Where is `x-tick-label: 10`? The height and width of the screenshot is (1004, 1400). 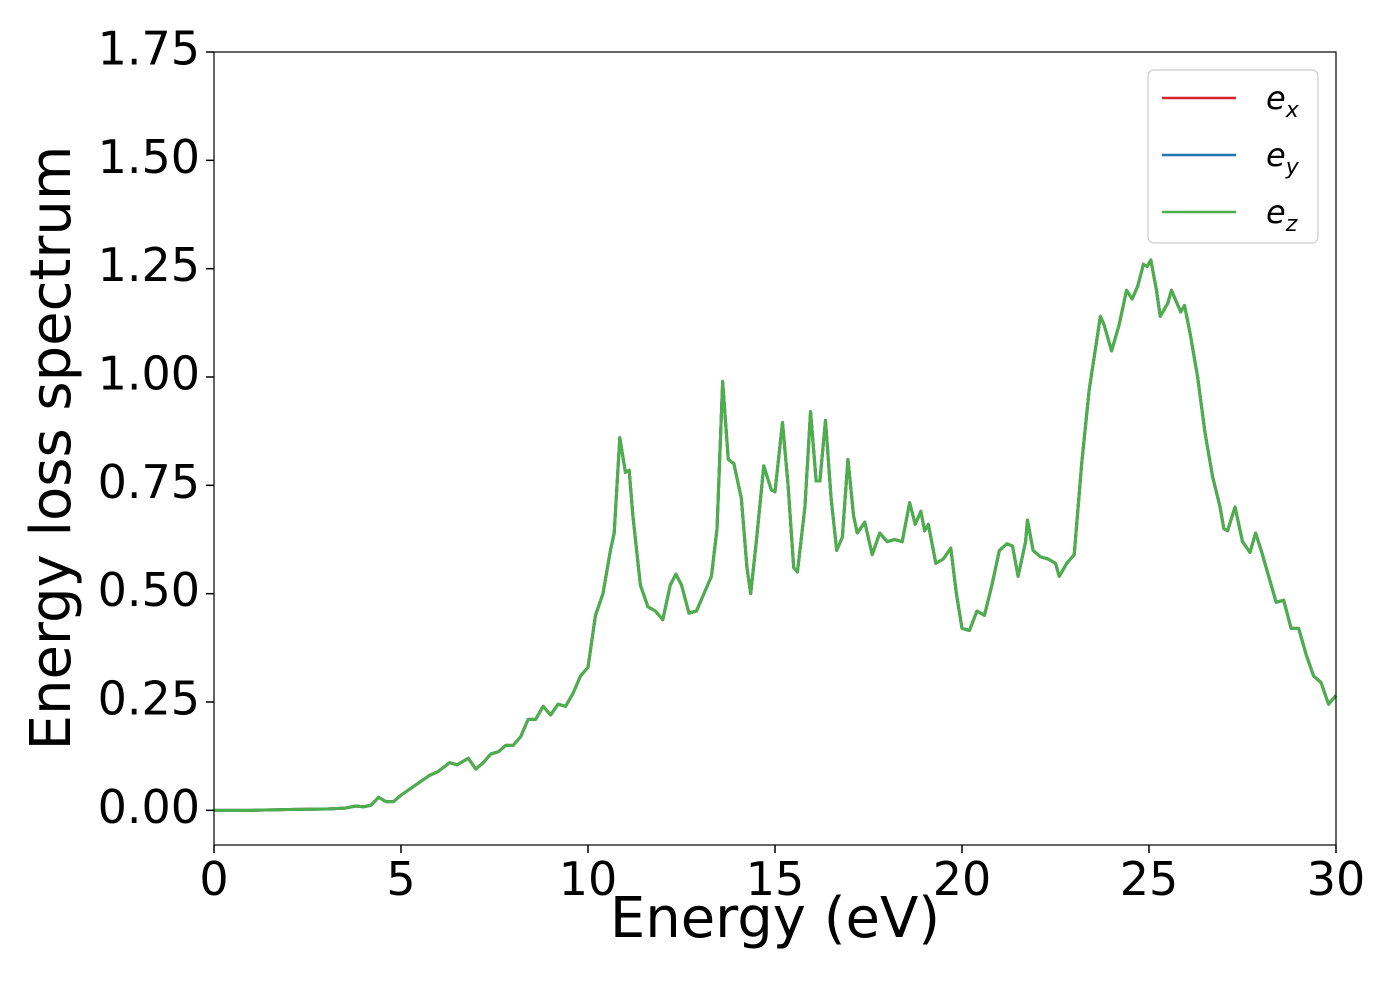 x-tick-label: 10 is located at coordinates (588, 879).